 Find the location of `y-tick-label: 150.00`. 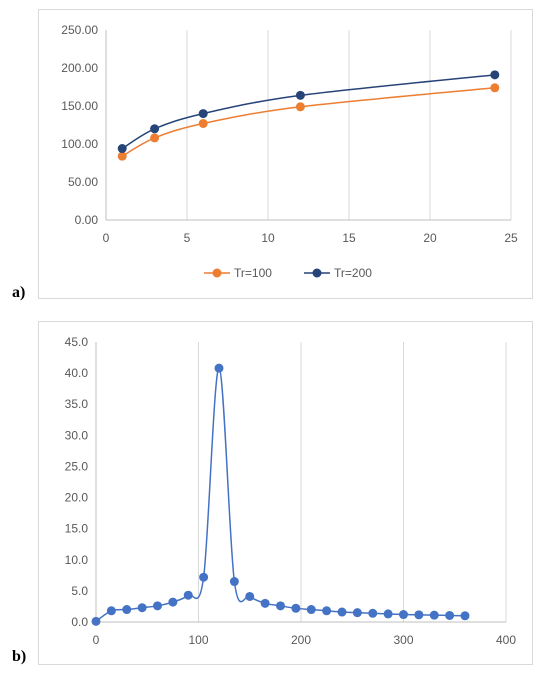

y-tick-label: 150.00 is located at coordinates (79, 106).